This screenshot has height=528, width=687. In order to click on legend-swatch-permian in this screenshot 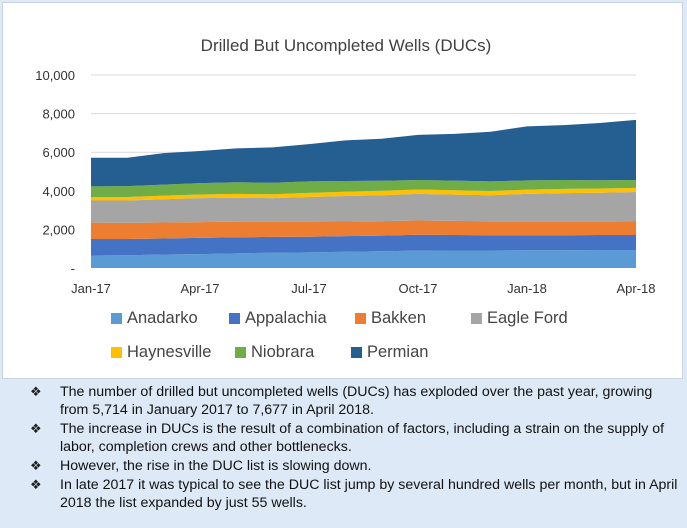, I will do `click(356, 352)`.